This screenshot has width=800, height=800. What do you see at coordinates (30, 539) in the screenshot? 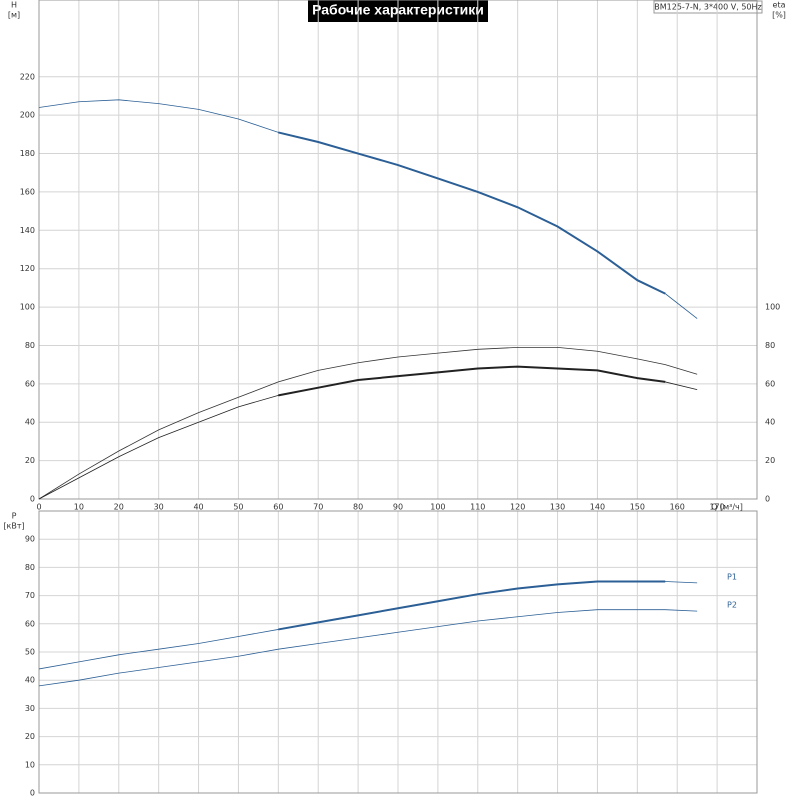
I see `y-tick-label: 90` at bounding box center [30, 539].